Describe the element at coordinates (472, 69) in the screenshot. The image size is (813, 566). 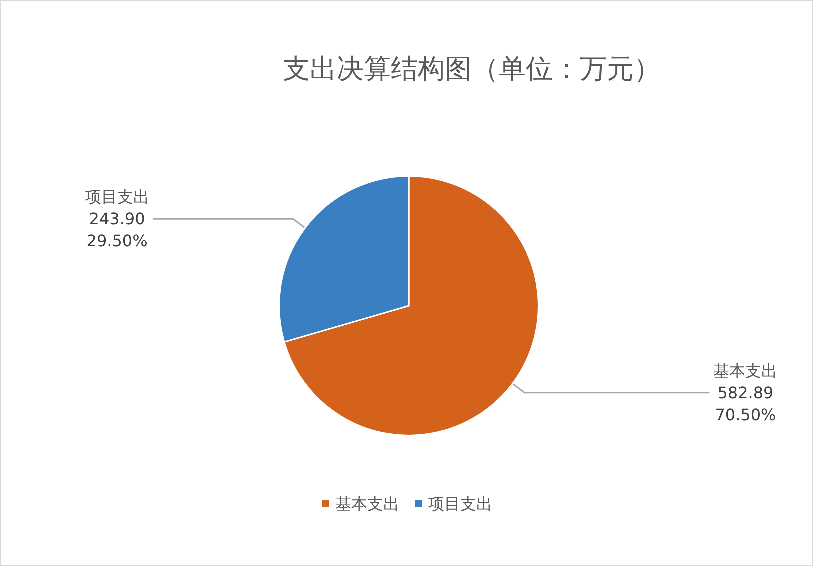
I see `chart-title: 支出决算结构图（单位：万元）` at that location.